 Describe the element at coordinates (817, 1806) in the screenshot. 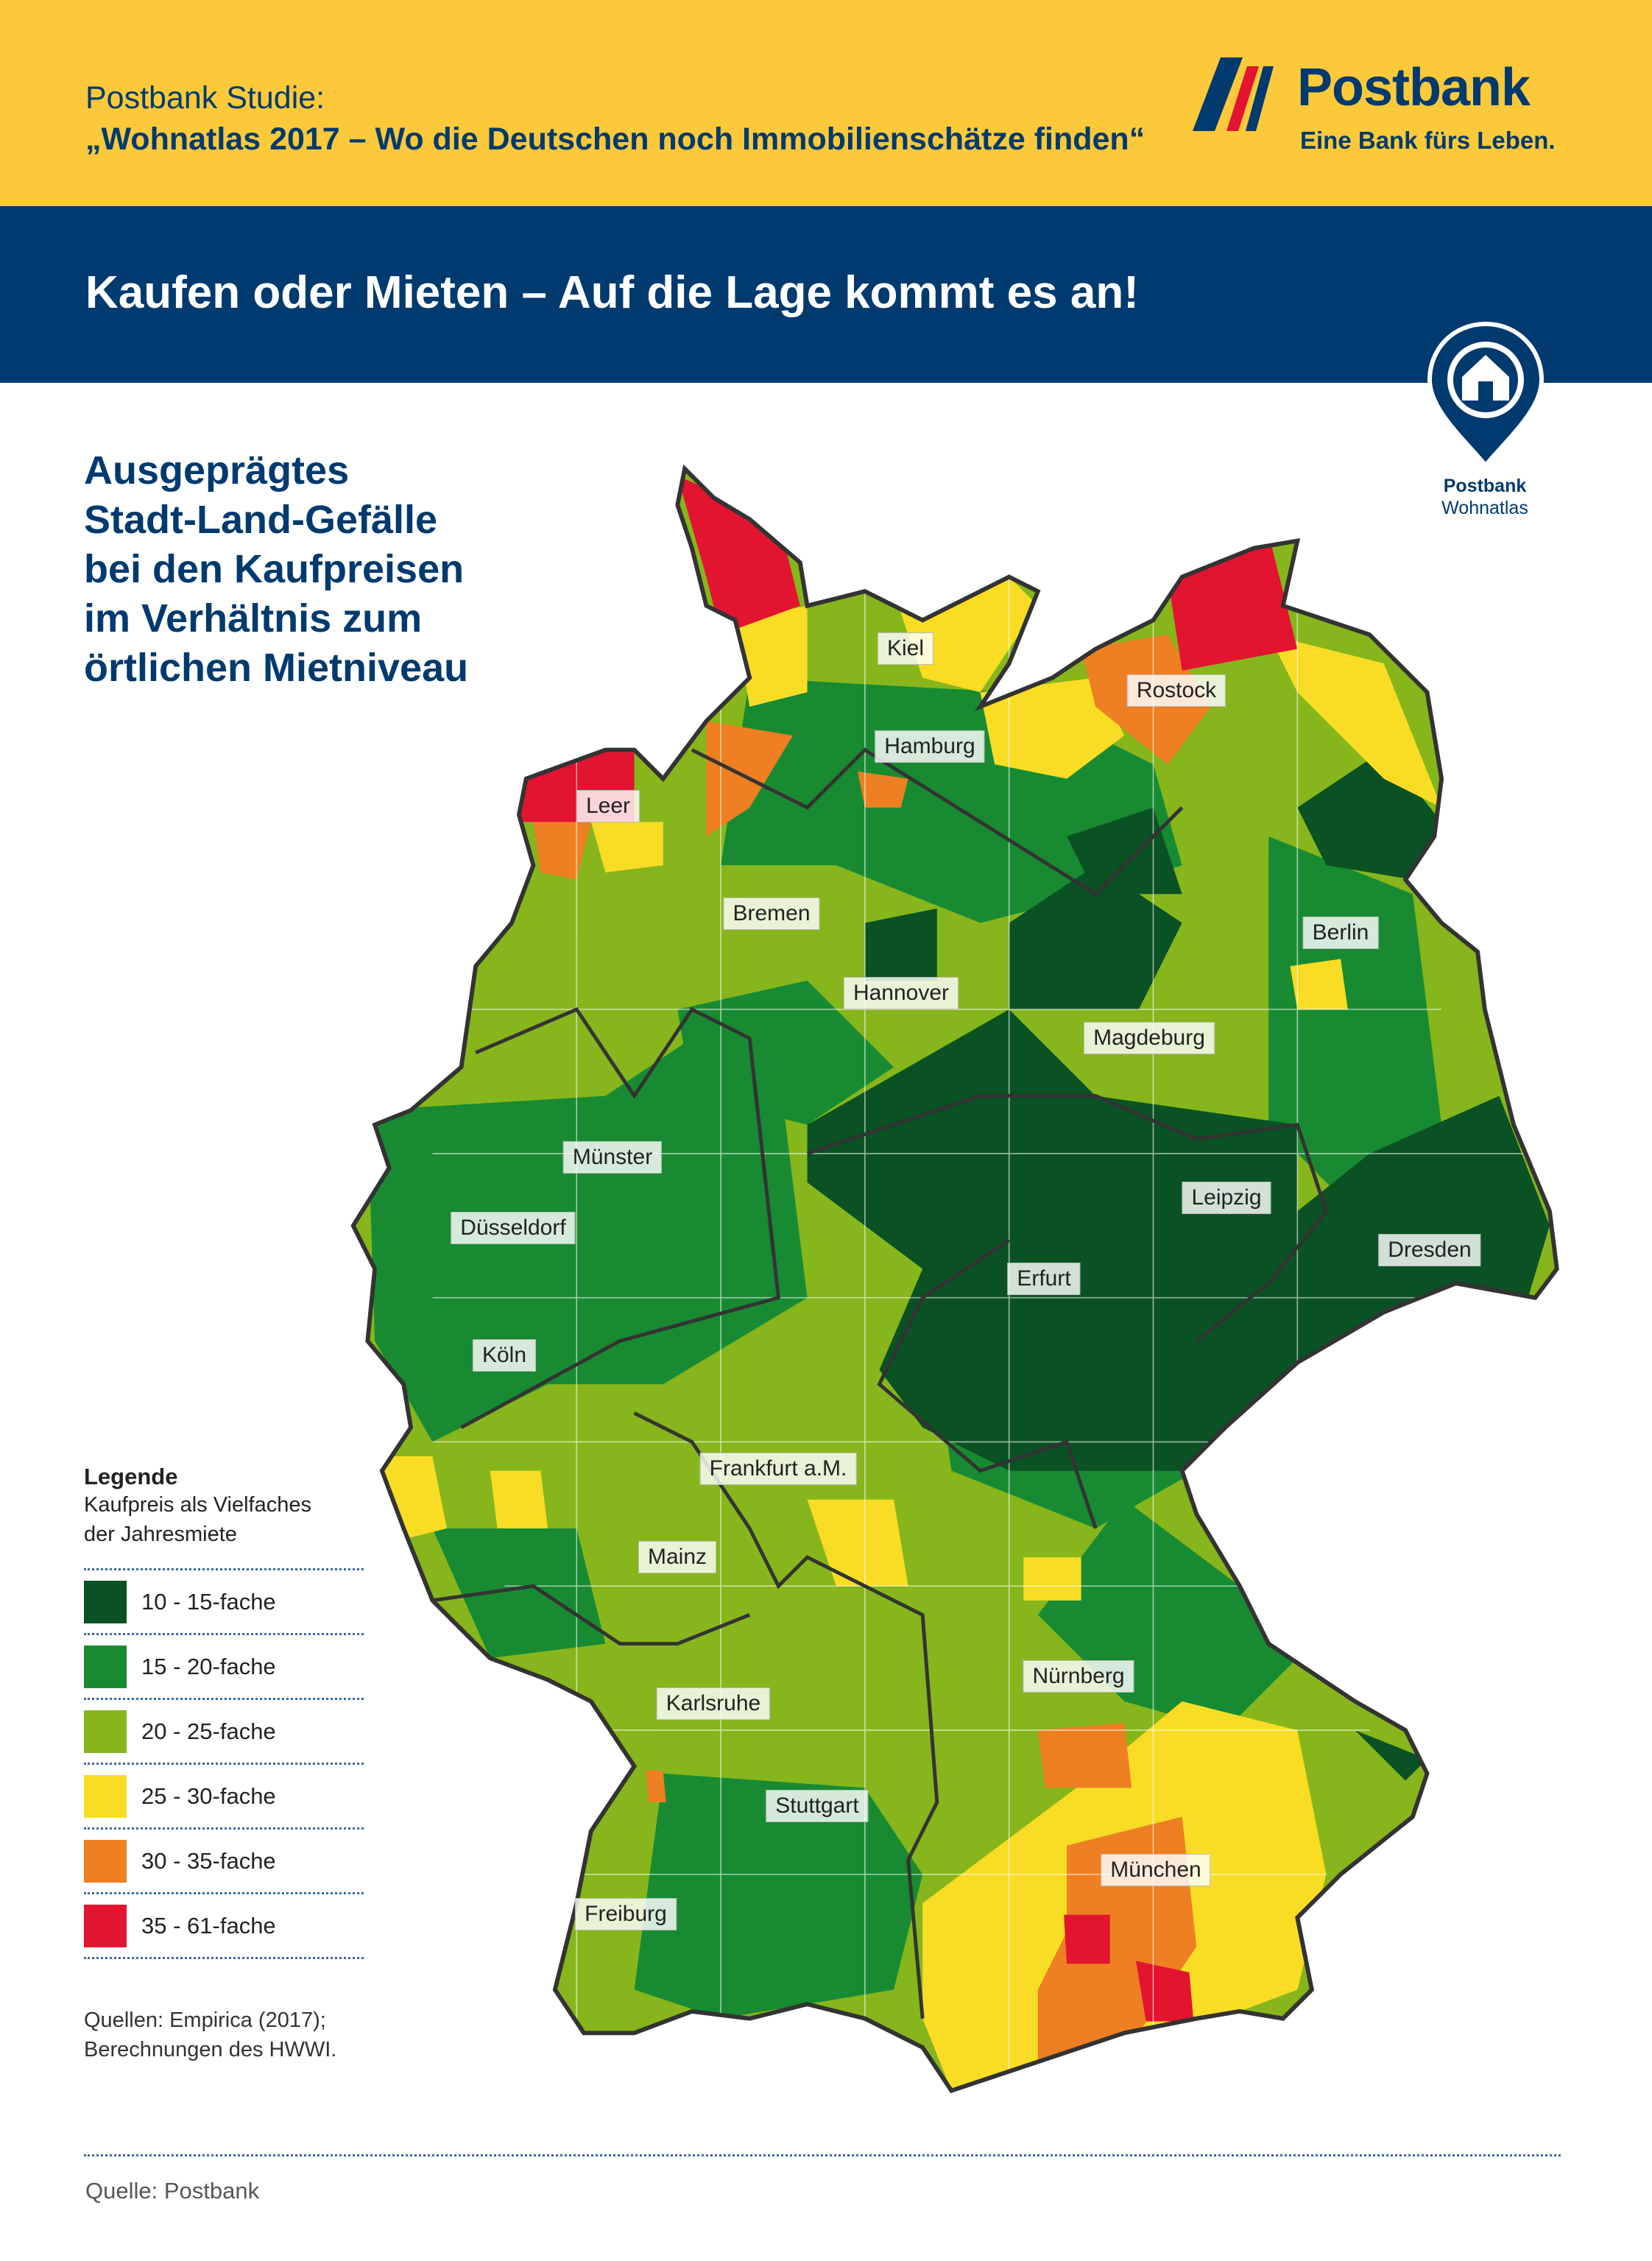

I see `city-label-stuttgart: Stuttgart` at that location.